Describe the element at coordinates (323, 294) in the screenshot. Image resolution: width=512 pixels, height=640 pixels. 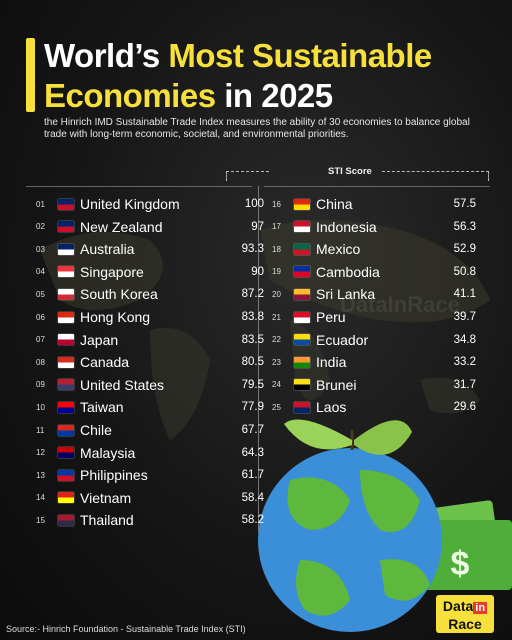
I see `table-row: 20 Sri Lanka` at that location.